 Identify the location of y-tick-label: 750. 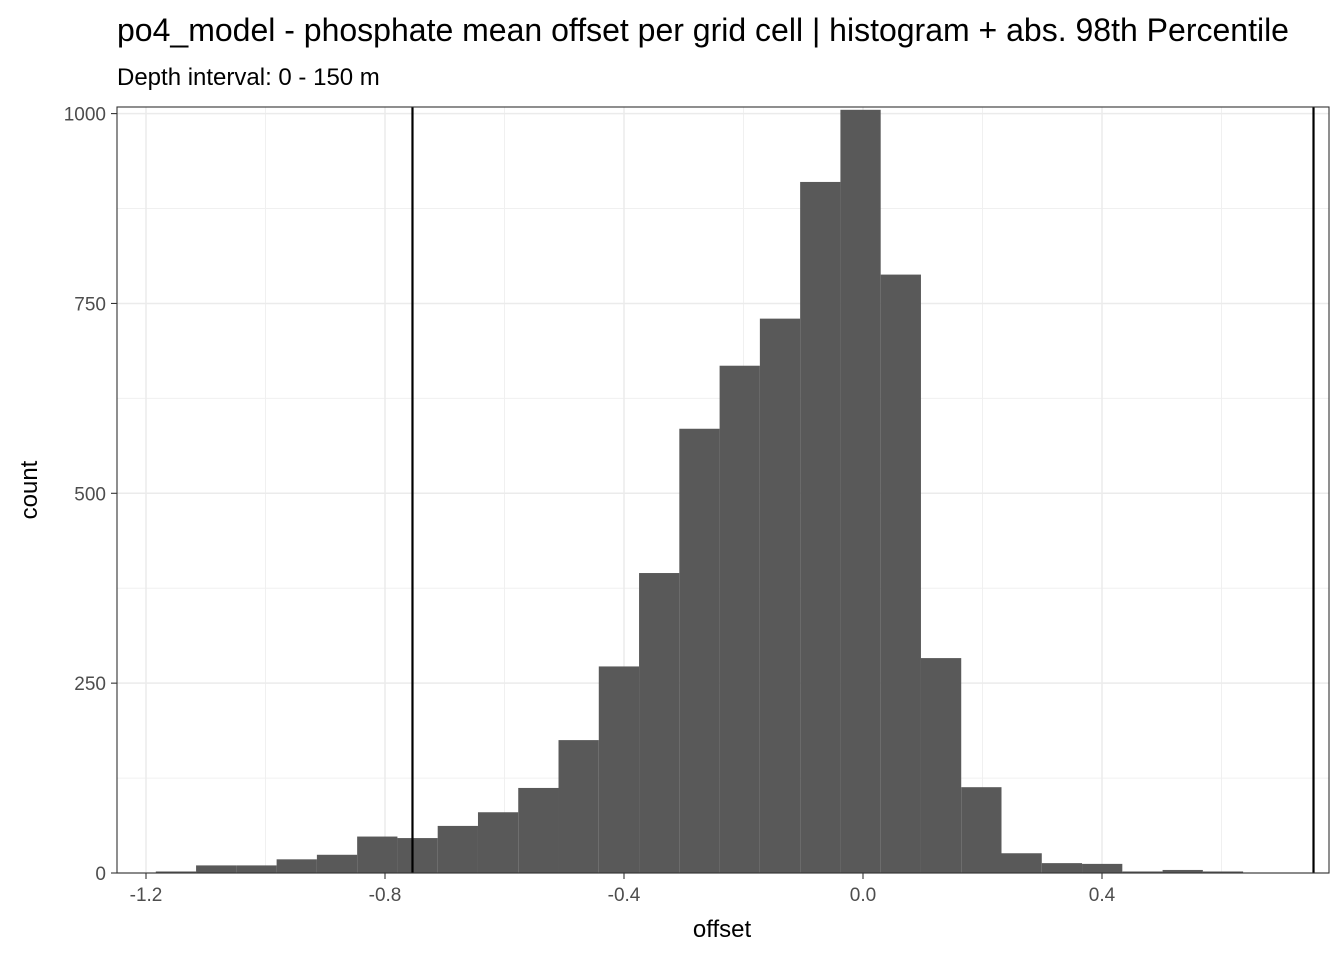
(90, 304).